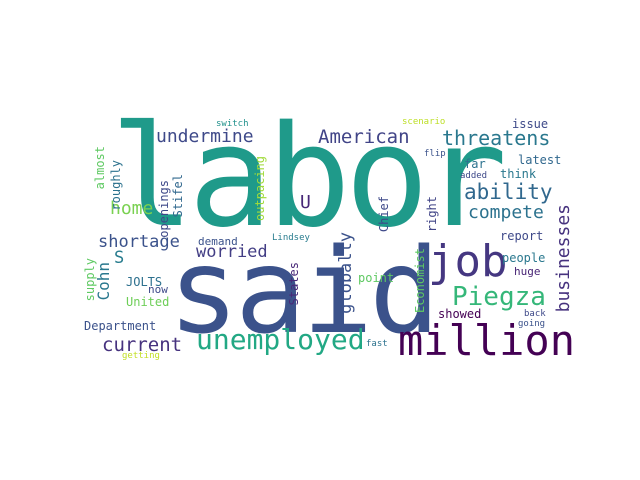 This screenshot has width=640, height=480. What do you see at coordinates (305, 202) in the screenshot?
I see `word-u: U` at bounding box center [305, 202].